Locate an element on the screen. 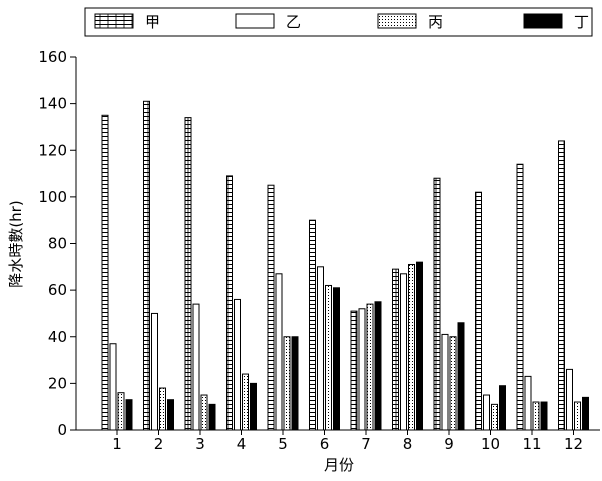 This screenshot has width=602, height=481. y-tick-label: 80 is located at coordinates (57, 244).